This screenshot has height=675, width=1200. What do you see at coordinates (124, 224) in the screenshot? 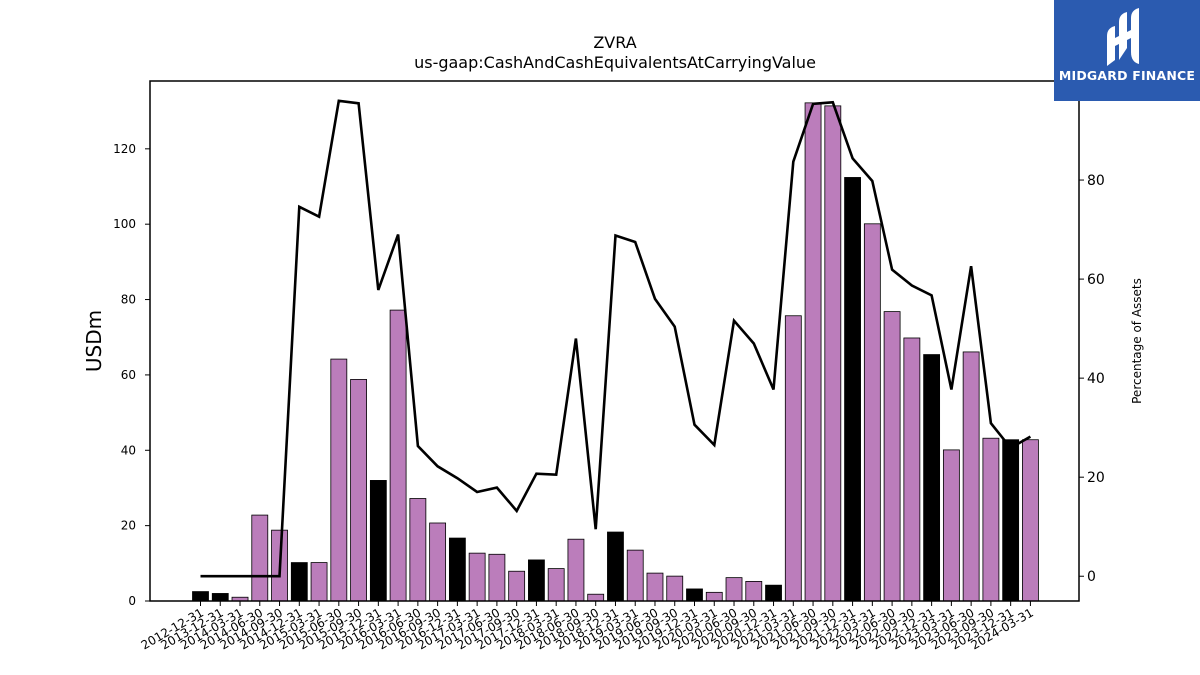
I see `y-tick-label: 100` at bounding box center [124, 224].